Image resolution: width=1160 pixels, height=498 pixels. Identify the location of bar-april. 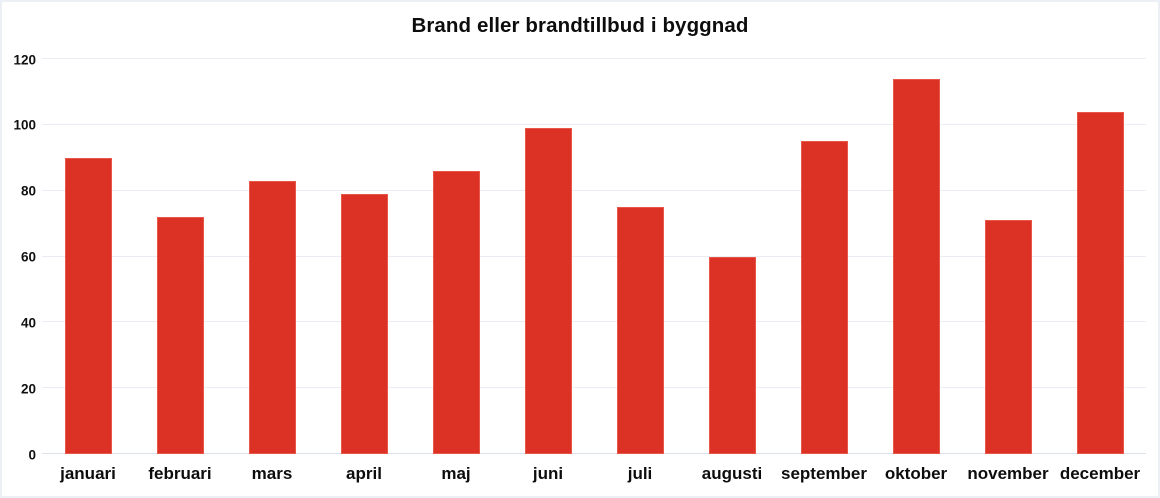
(364, 323).